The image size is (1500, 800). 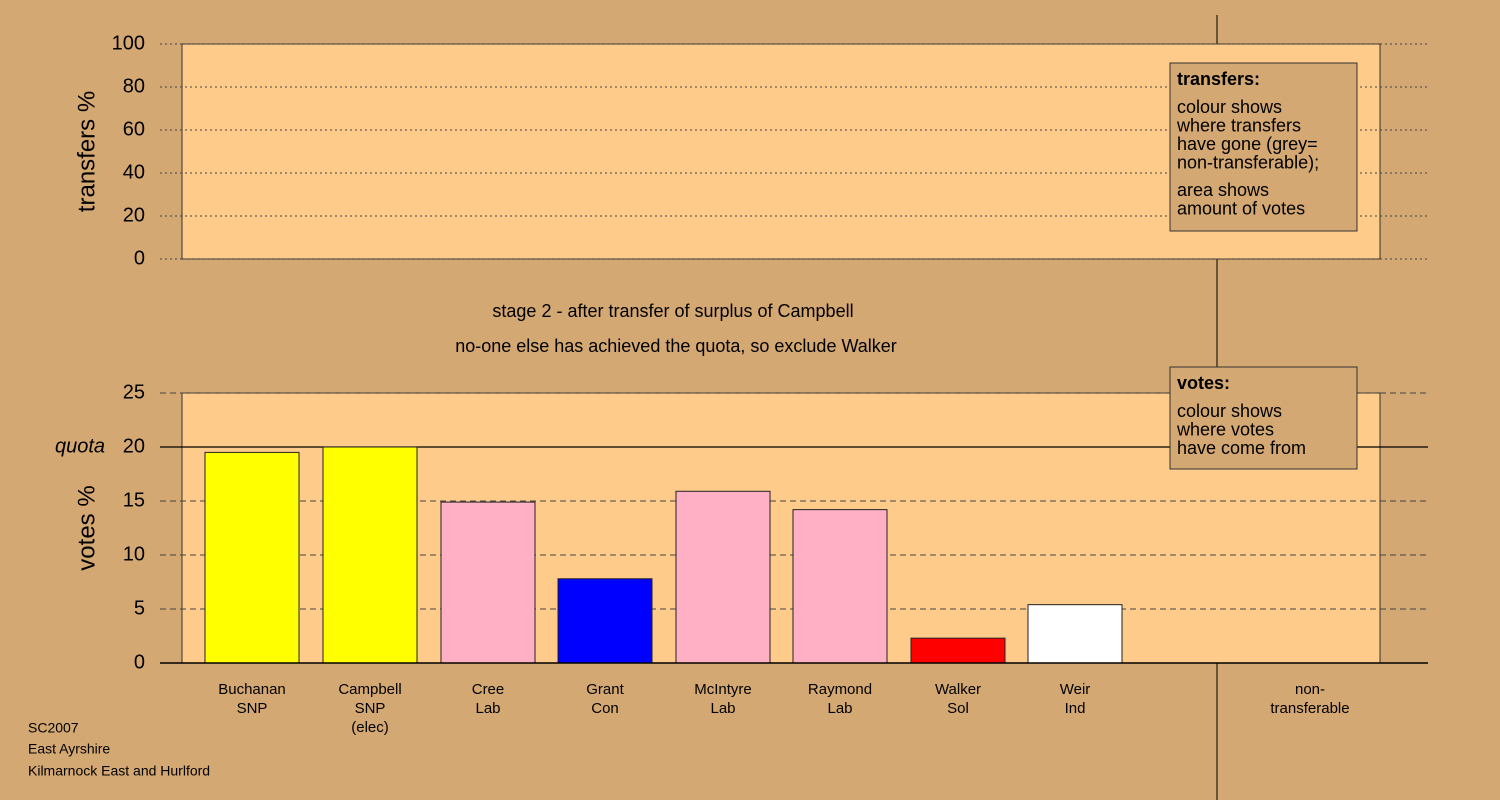 I want to click on note-title: votes:, so click(x=1203, y=383).